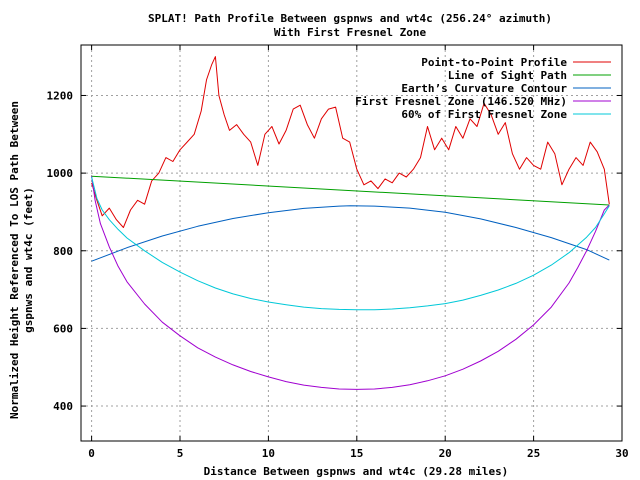  Describe the element at coordinates (484, 88) in the screenshot. I see `legend-label: Earth’s Curvature Contour` at that location.